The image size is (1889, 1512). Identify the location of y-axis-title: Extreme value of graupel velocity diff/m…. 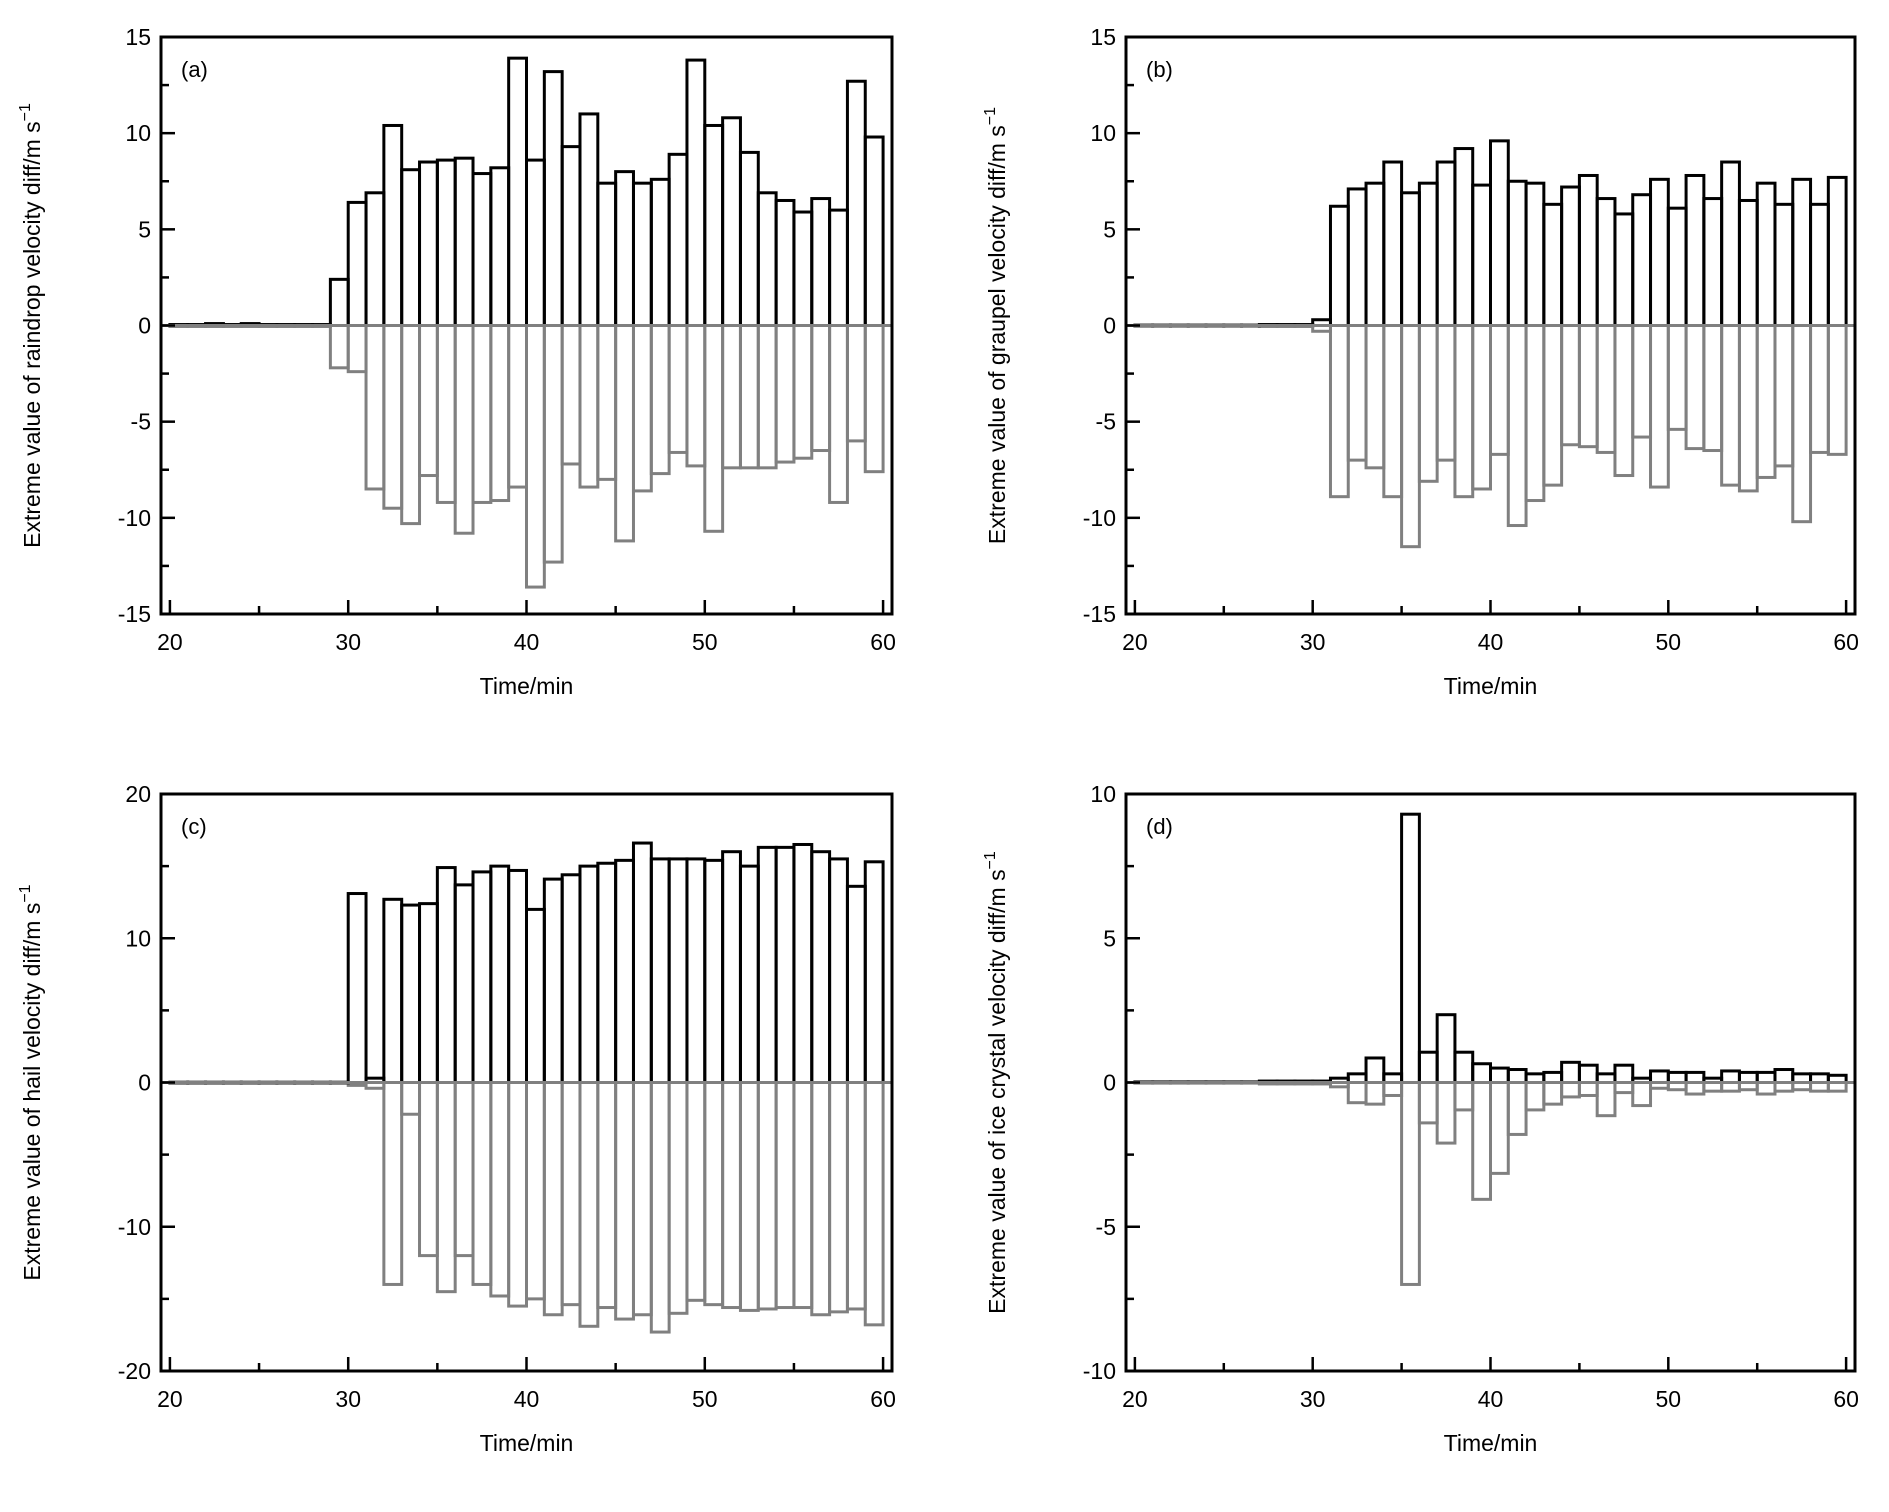
(996, 325).